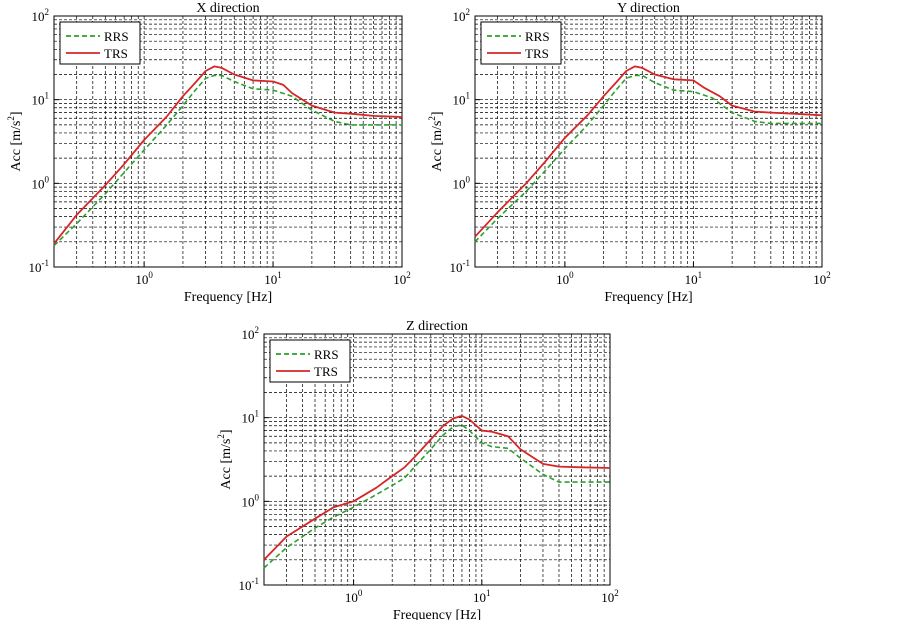 This screenshot has width=902, height=625. What do you see at coordinates (648, 8) in the screenshot?
I see `chart-title: Y direction` at bounding box center [648, 8].